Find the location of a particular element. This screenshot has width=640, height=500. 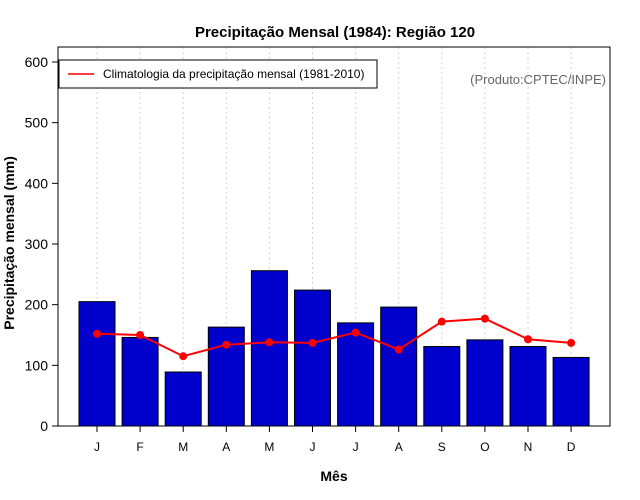

chart-title: Precipitação Mensal (1984): Região 120 is located at coordinates (335, 32).